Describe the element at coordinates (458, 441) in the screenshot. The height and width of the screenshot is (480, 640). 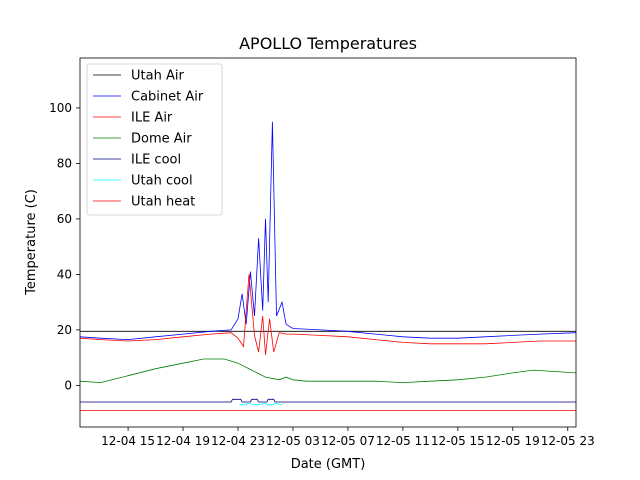
I see `x-tick-label-6: 12-05 15` at that location.